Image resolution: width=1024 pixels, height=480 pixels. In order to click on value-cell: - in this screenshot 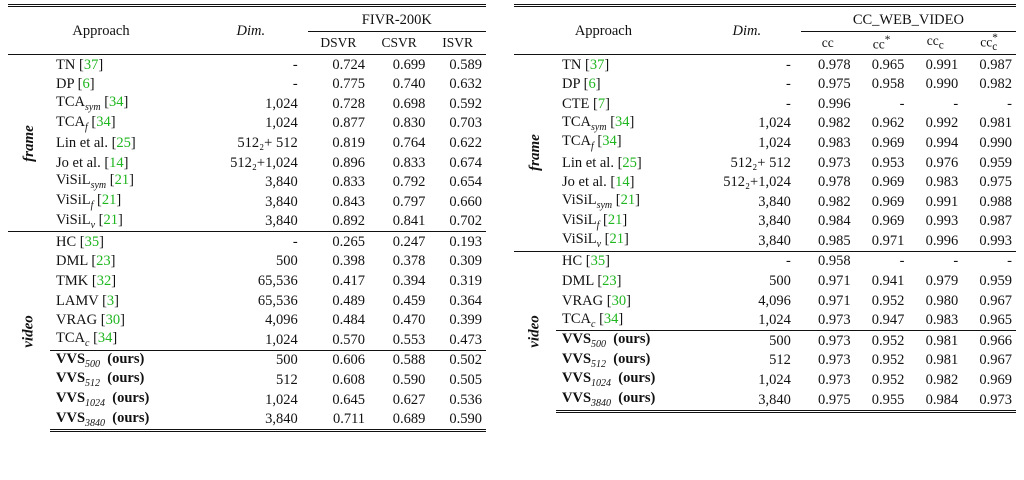, I will do `click(956, 103)`.